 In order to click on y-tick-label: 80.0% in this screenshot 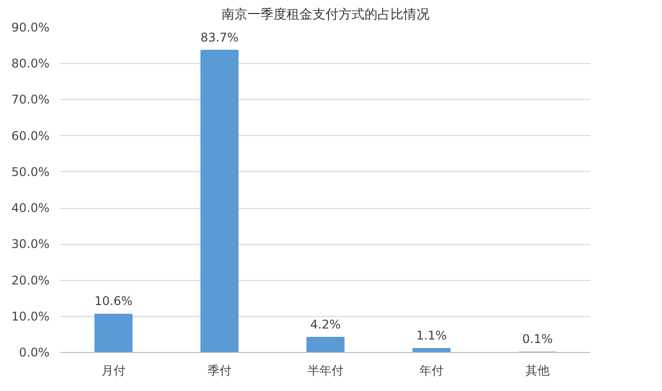, I will do `click(30, 63)`.